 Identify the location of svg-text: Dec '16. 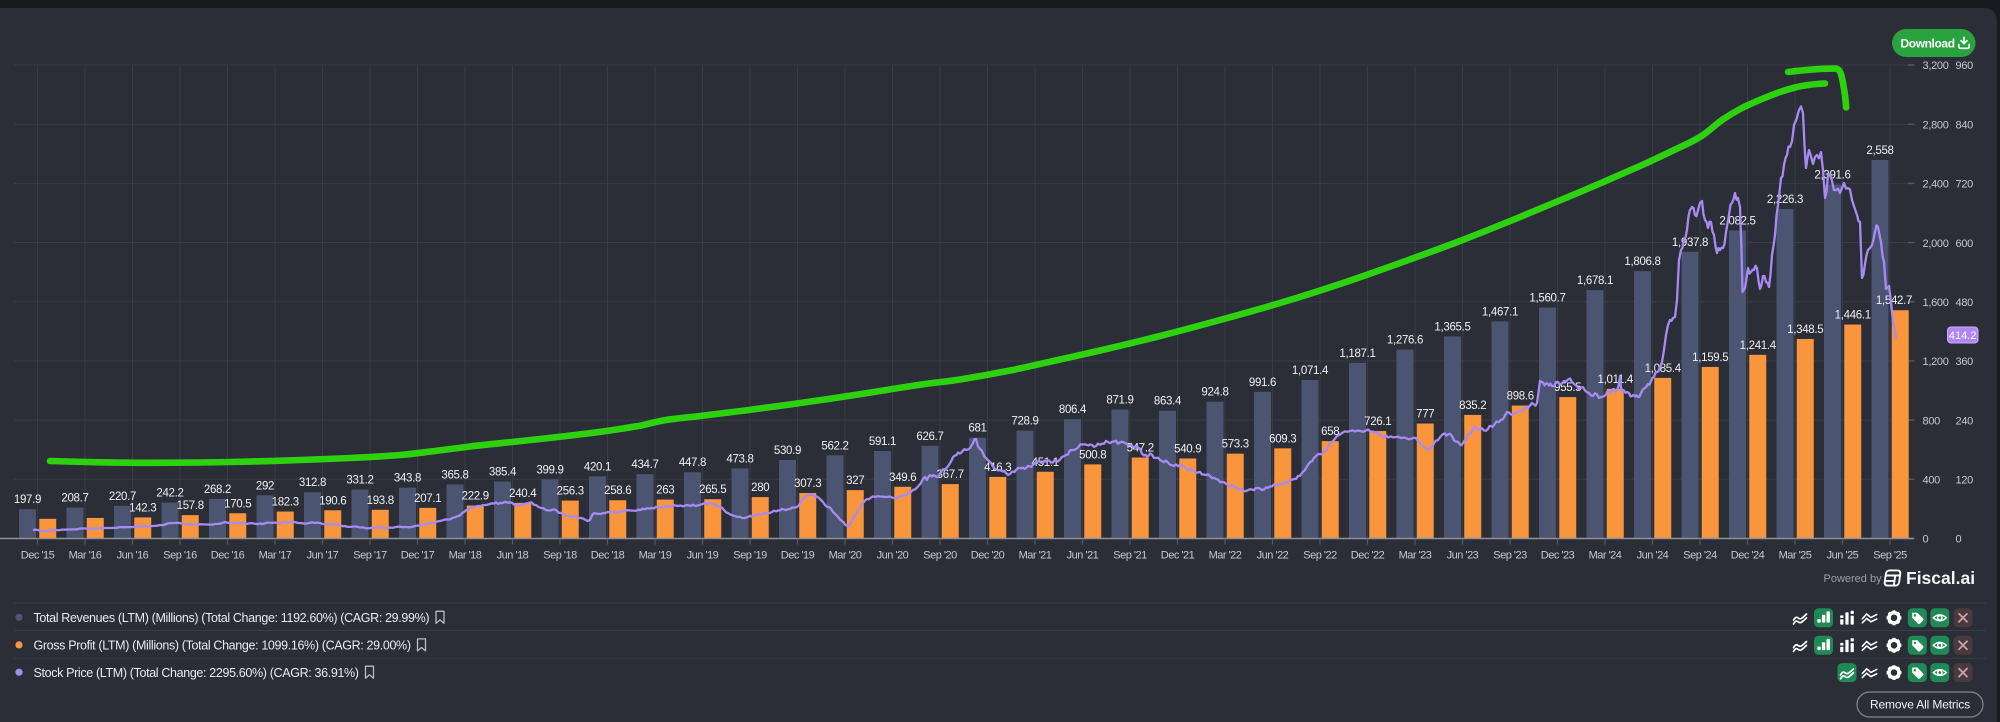
(228, 556).